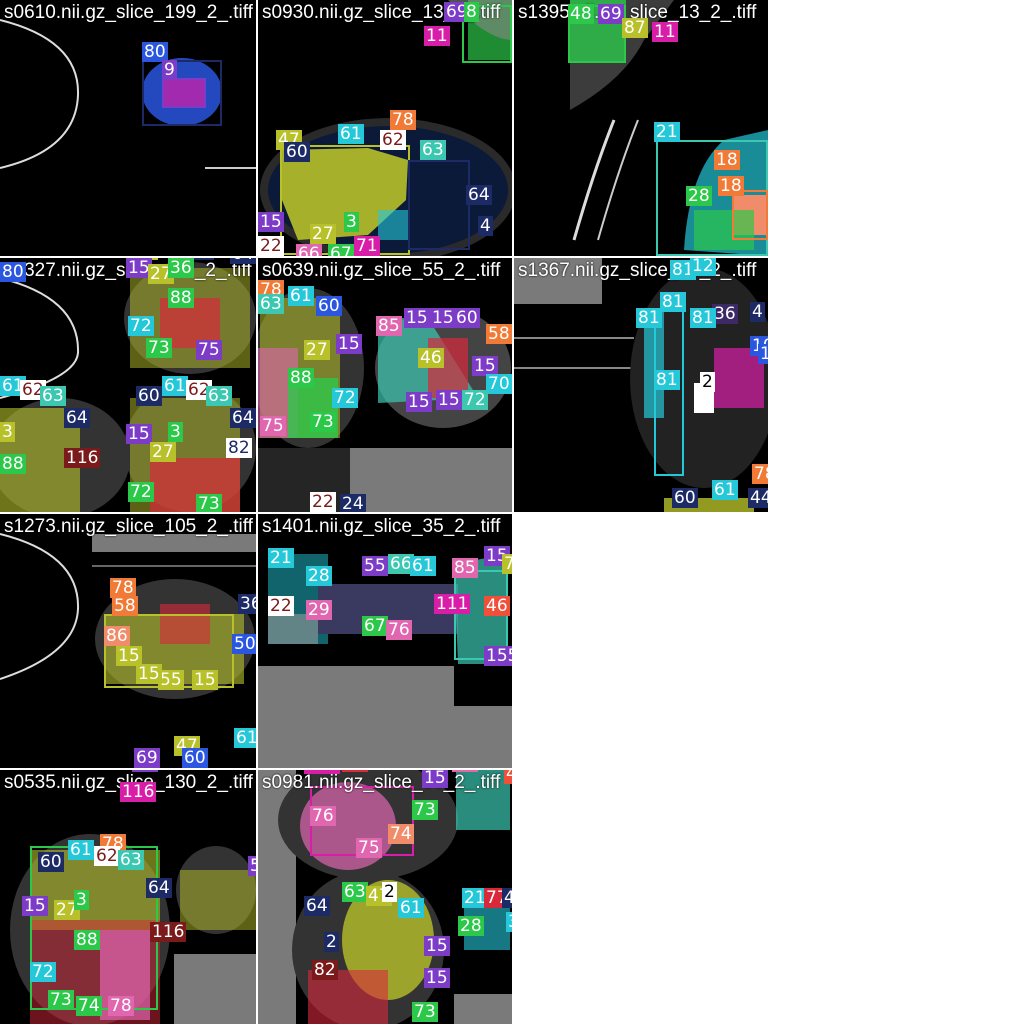 Image resolution: width=1024 pixels, height=1024 pixels. I want to click on seg-label: 3, so click(7, 432).